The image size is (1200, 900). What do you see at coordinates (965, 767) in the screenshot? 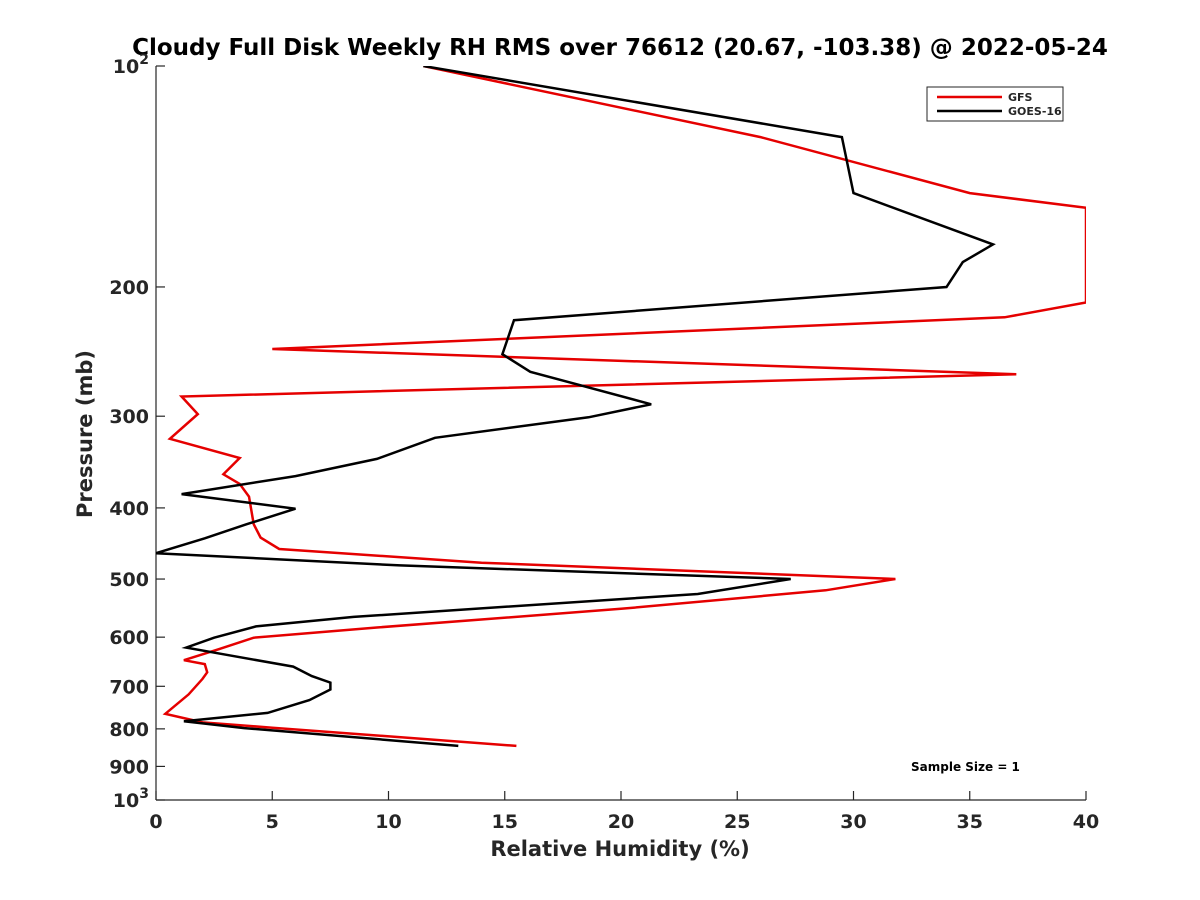
I see `sample-size-annotation: Sample Size = 1` at bounding box center [965, 767].